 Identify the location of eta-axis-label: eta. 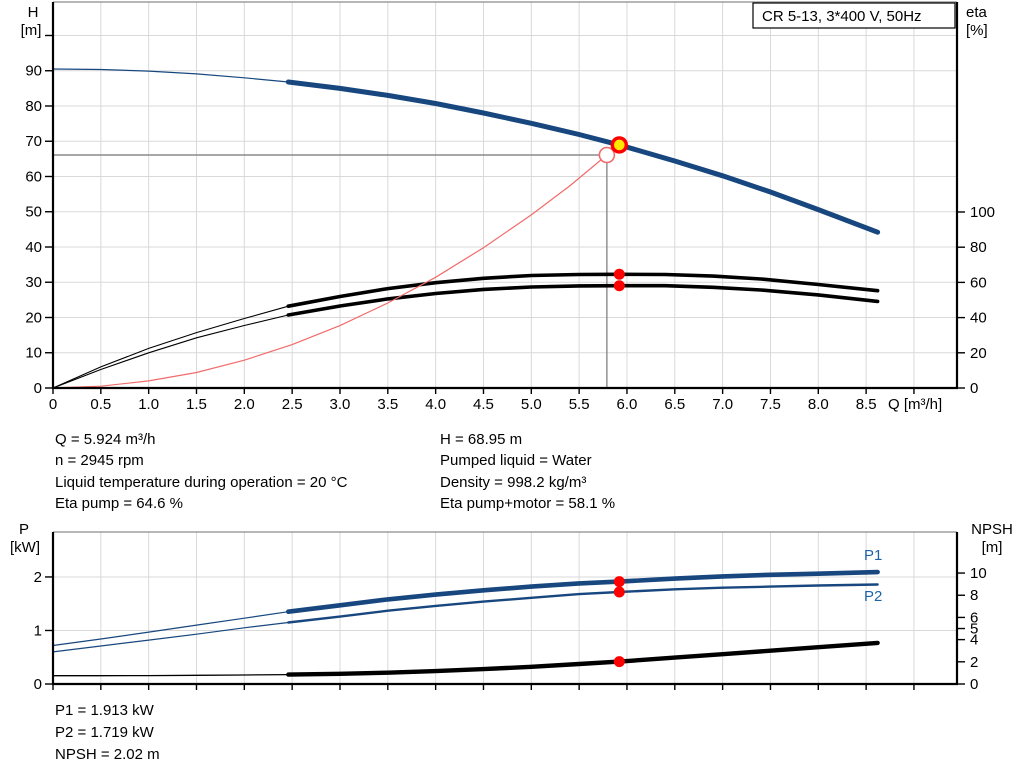
(977, 12).